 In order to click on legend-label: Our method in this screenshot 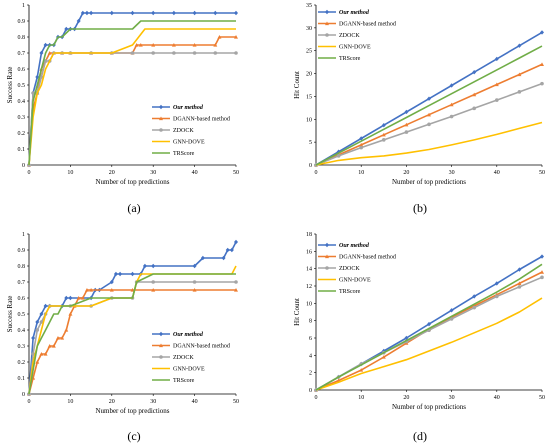, I will do `click(354, 246)`.